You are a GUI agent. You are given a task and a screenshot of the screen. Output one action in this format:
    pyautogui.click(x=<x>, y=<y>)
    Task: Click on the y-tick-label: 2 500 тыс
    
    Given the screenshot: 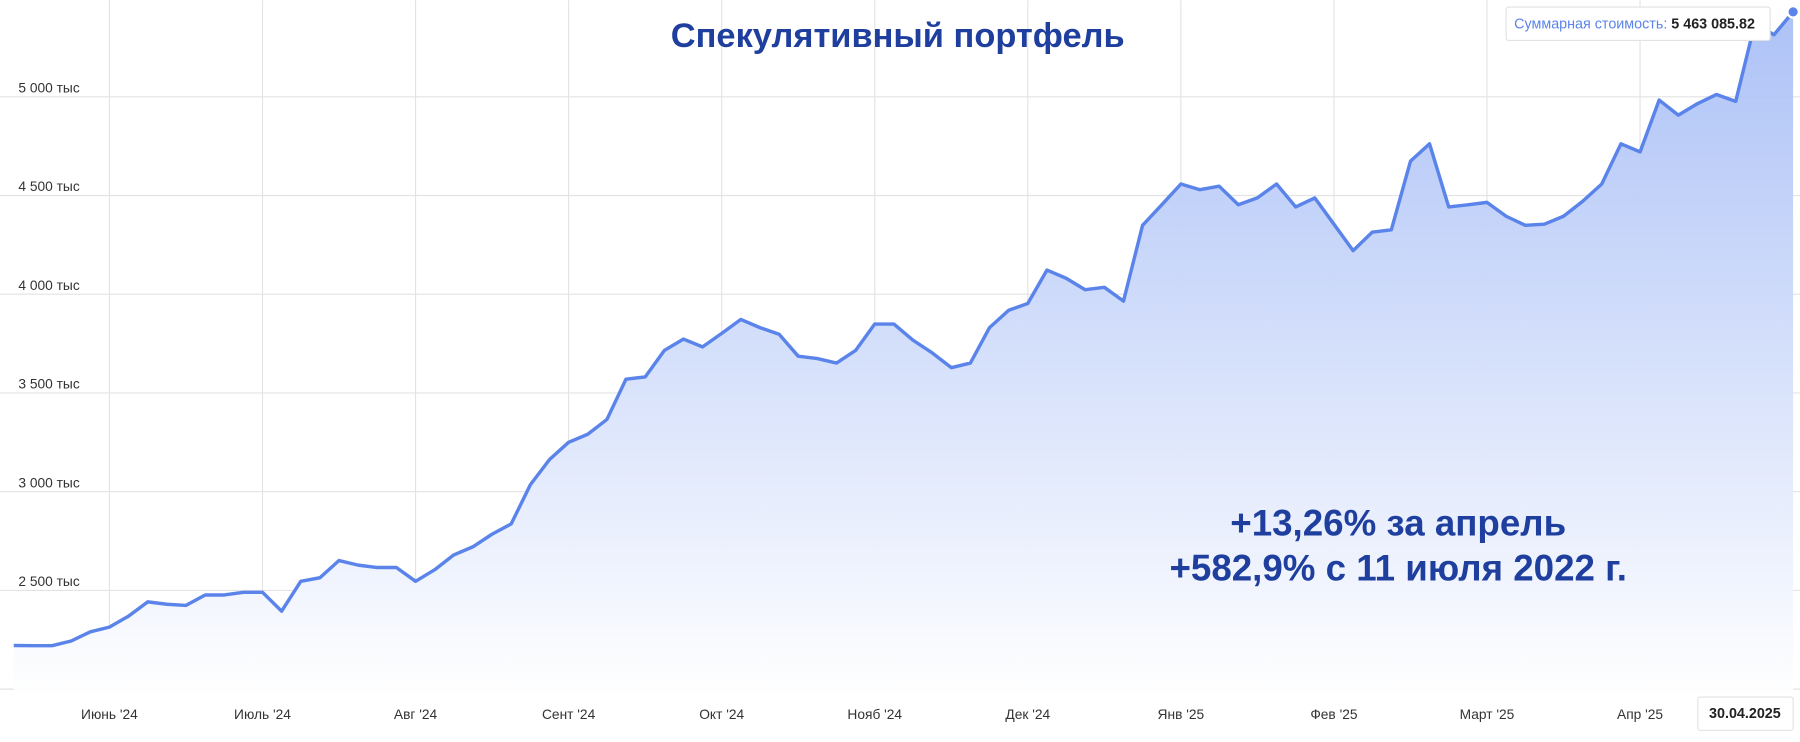 What is the action you would take?
    pyautogui.click(x=48, y=581)
    